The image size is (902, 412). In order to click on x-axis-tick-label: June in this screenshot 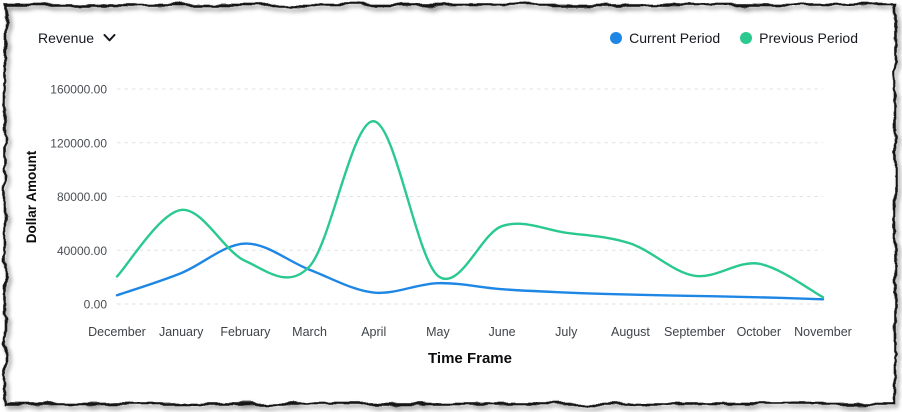, I will do `click(502, 332)`.